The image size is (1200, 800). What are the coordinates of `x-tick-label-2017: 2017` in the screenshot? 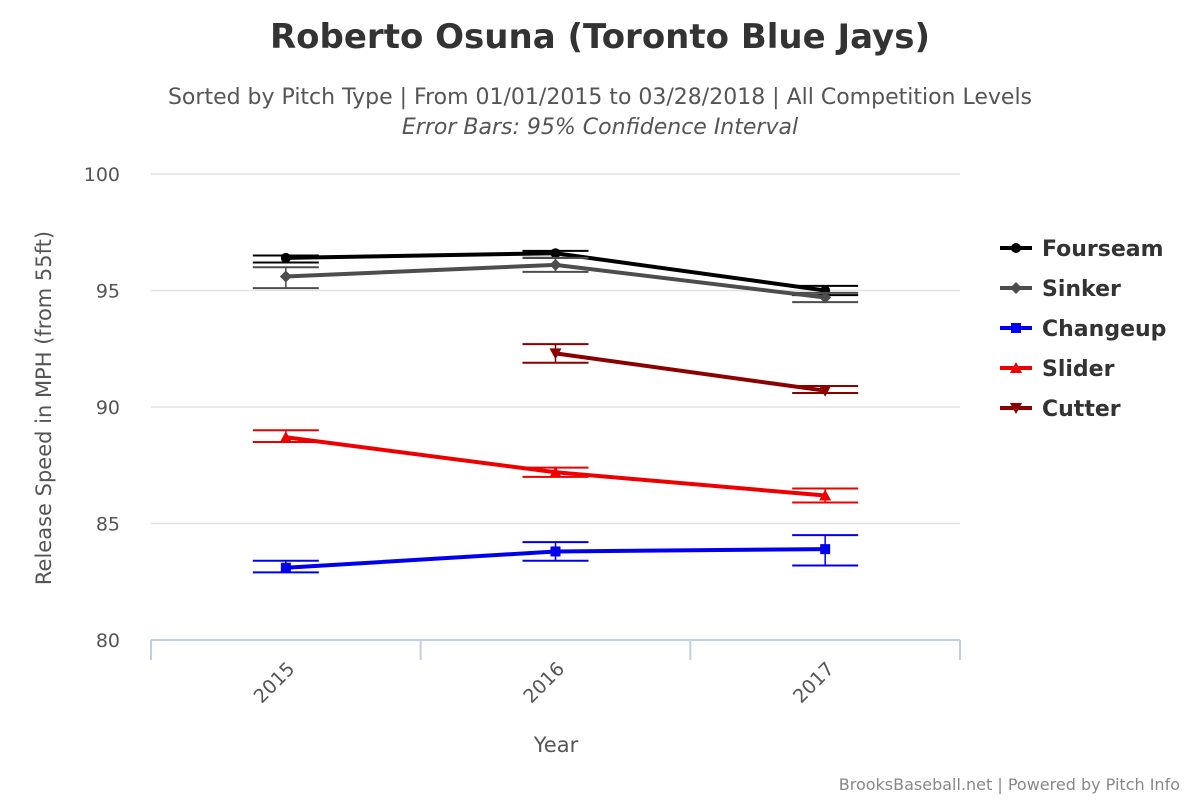 It's located at (814, 683).